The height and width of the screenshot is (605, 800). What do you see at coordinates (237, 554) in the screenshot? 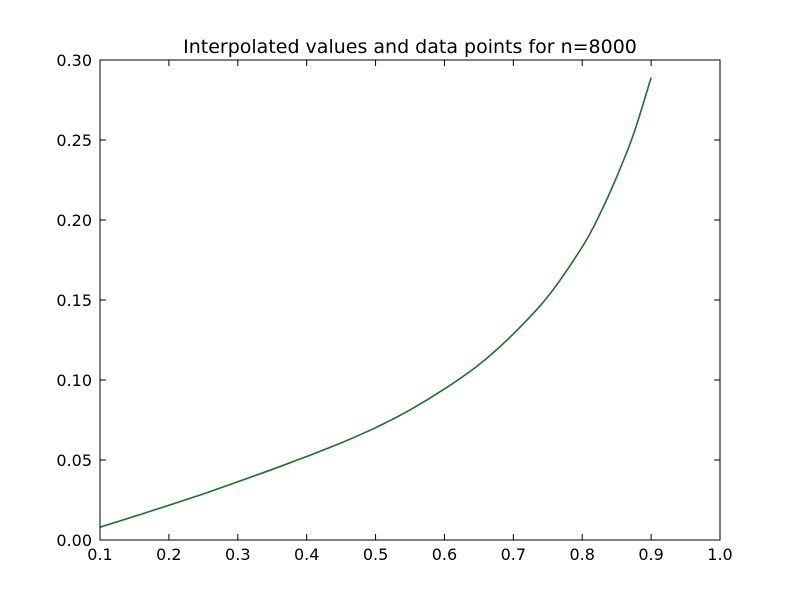
I see `x-tick-label: 0.3` at bounding box center [237, 554].